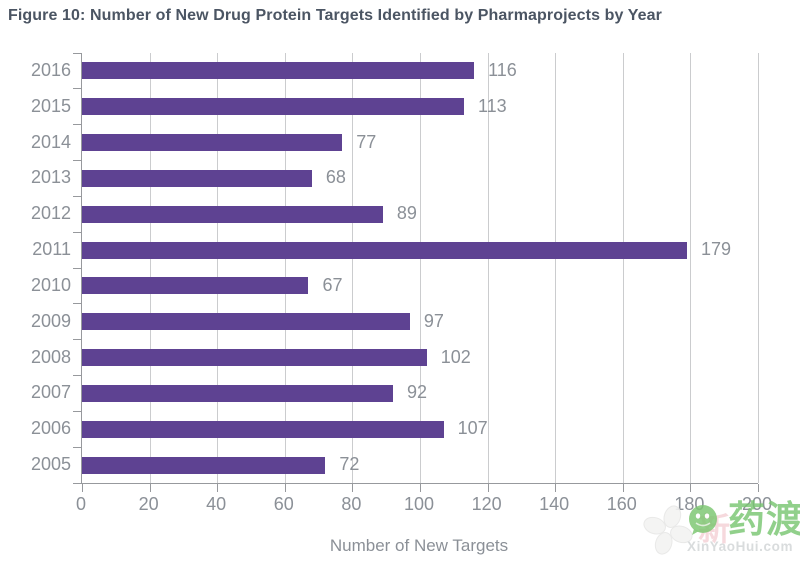  I want to click on wechat-icon, so click(703, 522).